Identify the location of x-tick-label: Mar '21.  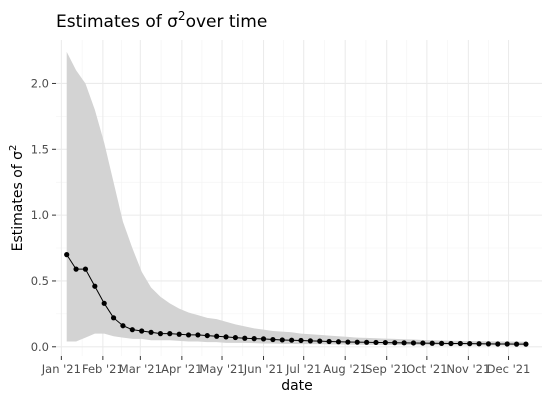
(140, 369).